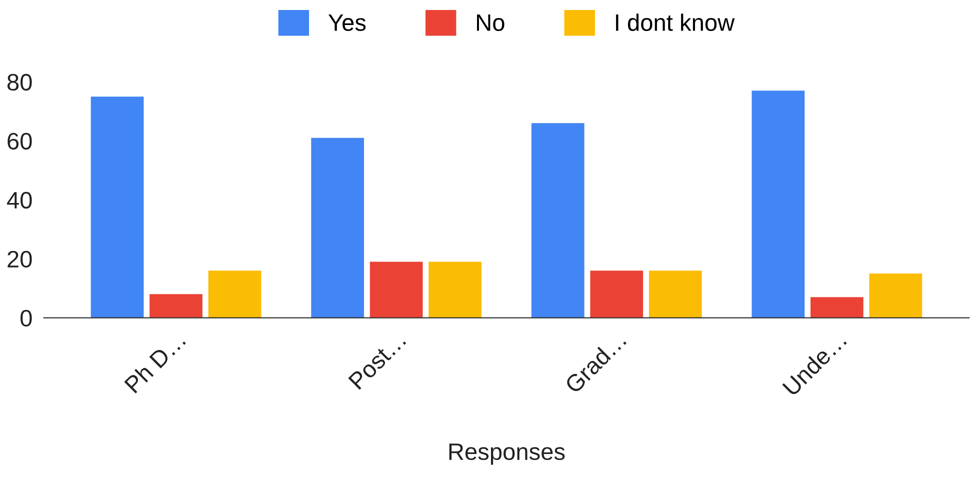 This screenshot has width=974, height=502. I want to click on y-tick-label: 40, so click(19, 200).